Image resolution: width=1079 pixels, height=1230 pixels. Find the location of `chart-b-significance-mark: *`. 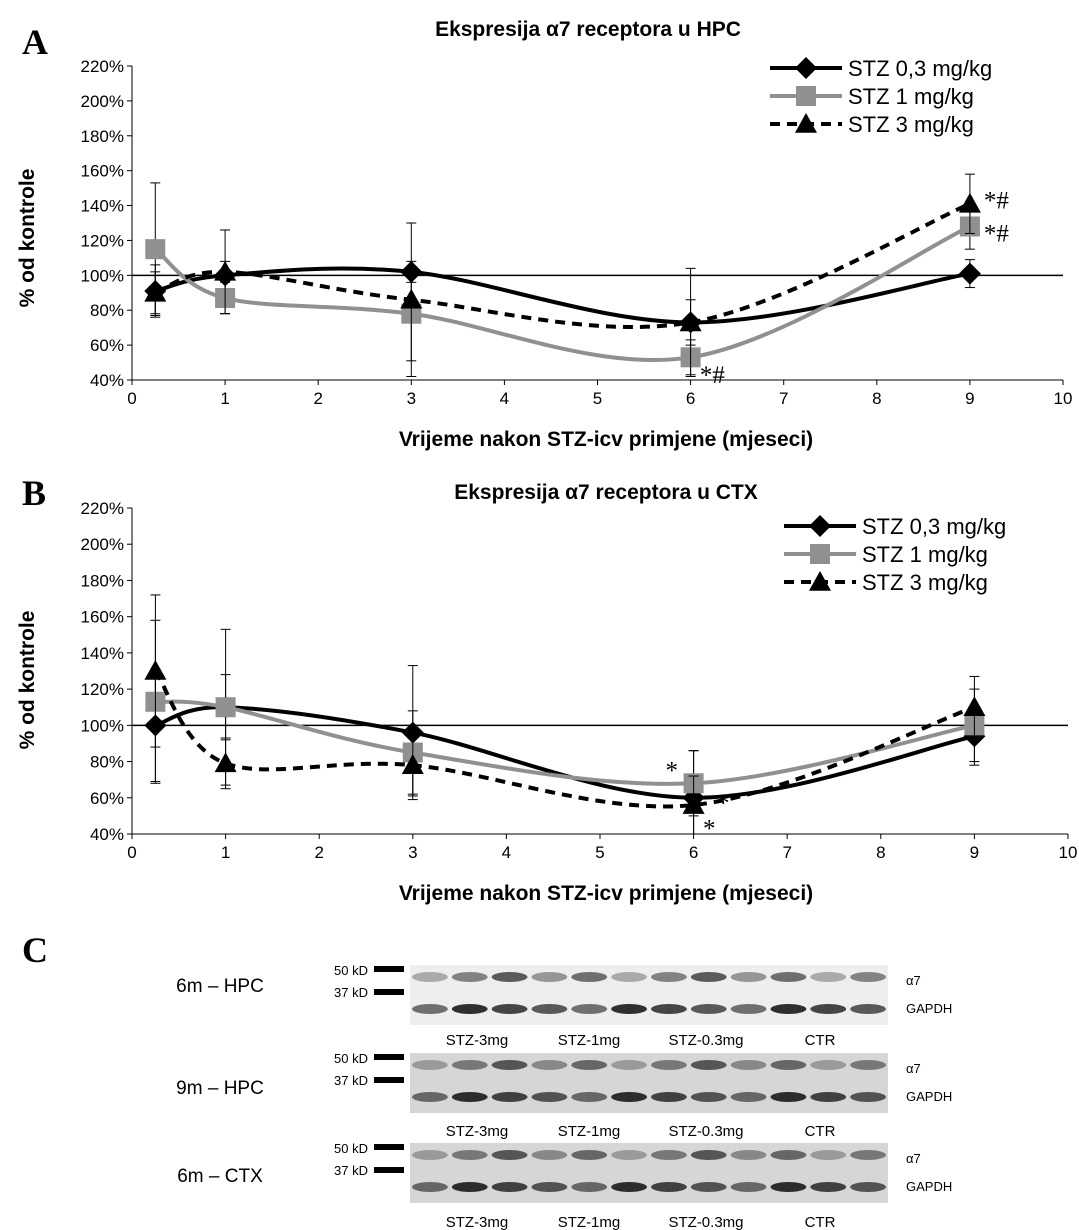

chart-b-significance-mark: * is located at coordinates (723, 803).